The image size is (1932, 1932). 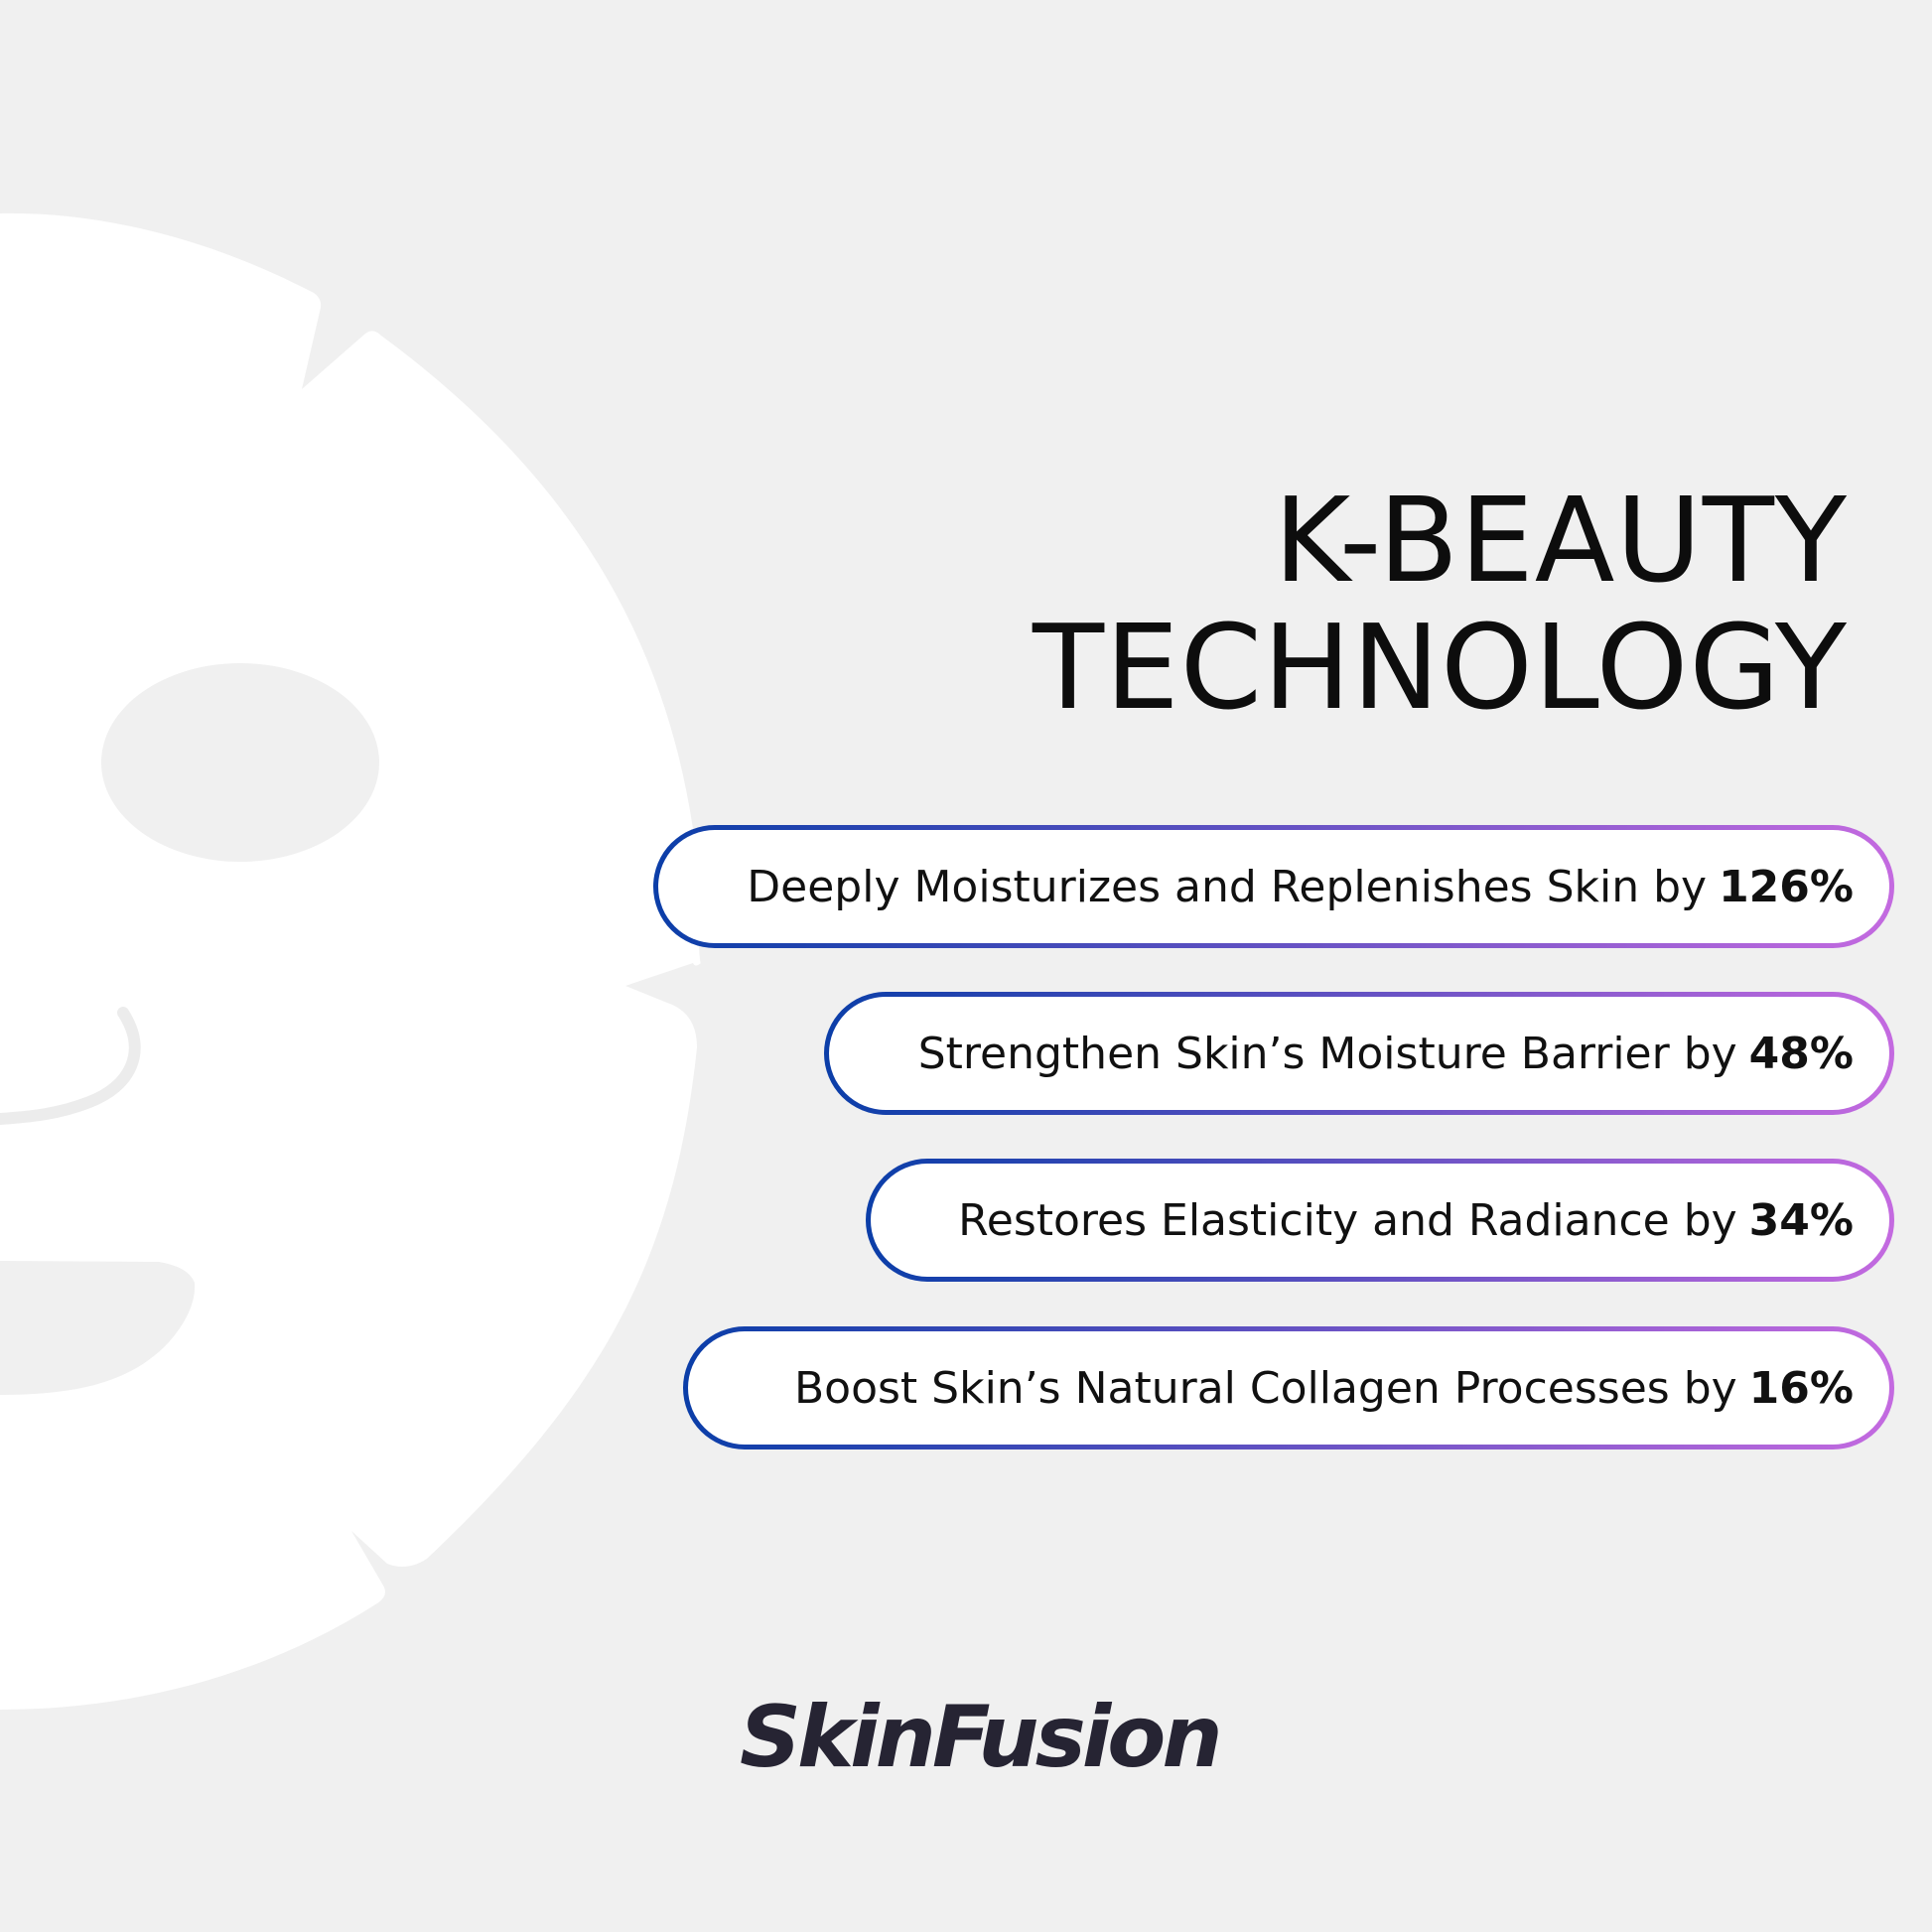 What do you see at coordinates (1801, 1220) in the screenshot?
I see `benefit-percentage: 34%` at bounding box center [1801, 1220].